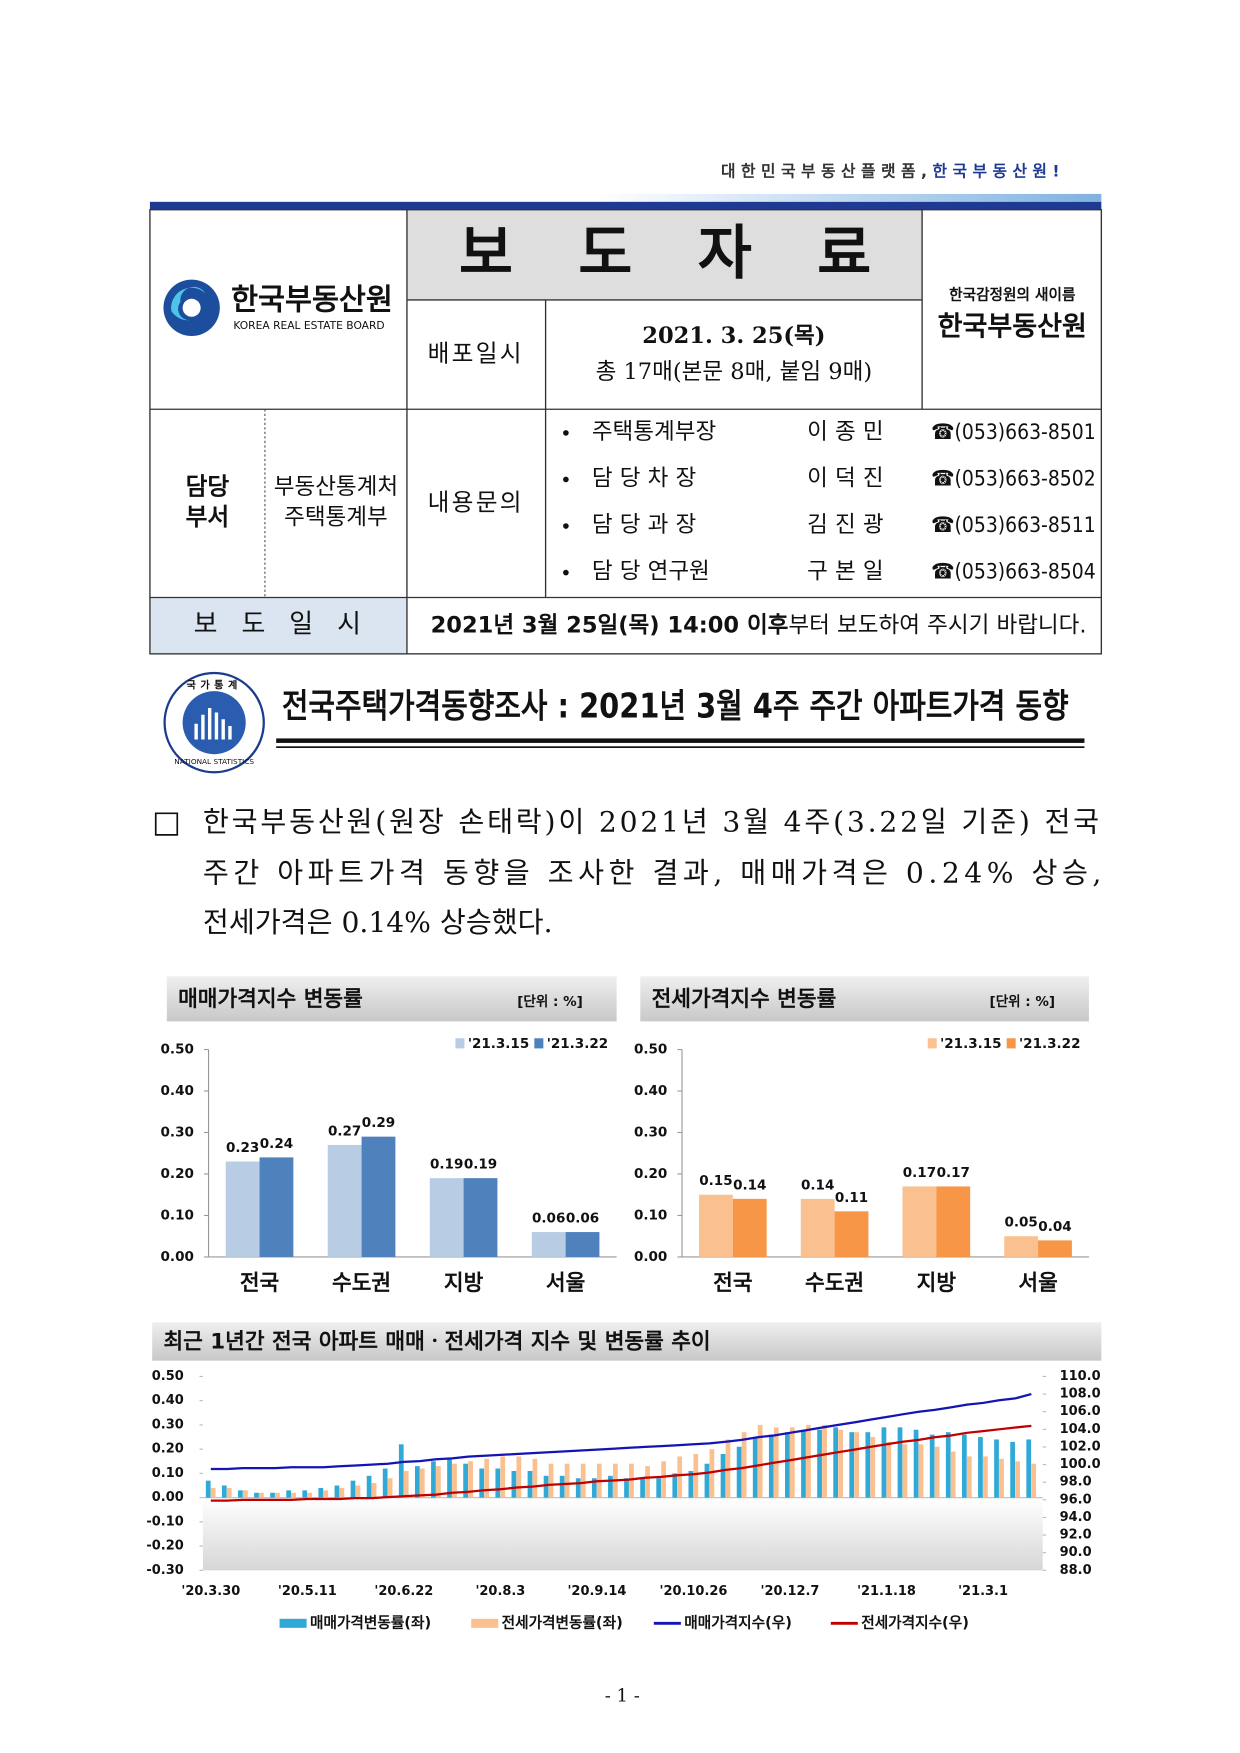 This screenshot has width=1240, height=1753. I want to click on y2-tick-label: 98.0, so click(1076, 1482).